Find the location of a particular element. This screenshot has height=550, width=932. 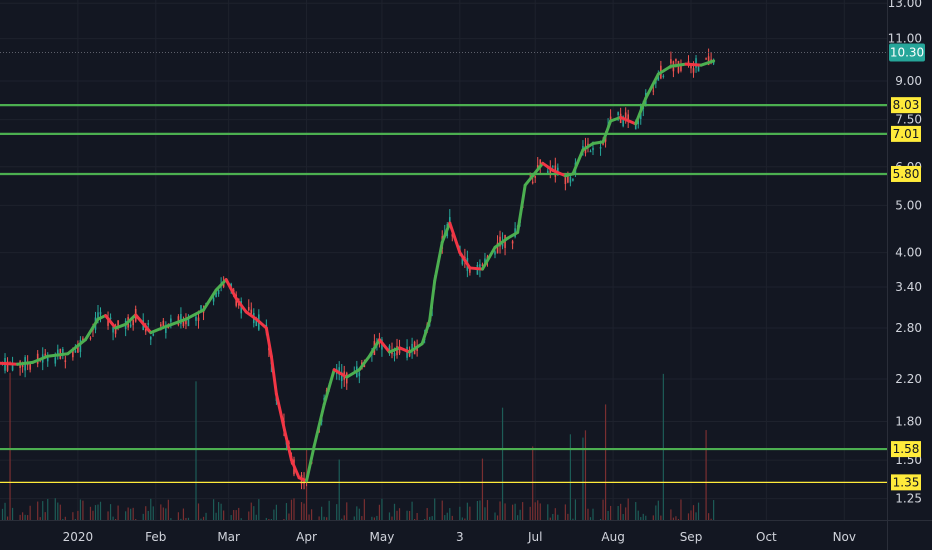

time-axis-ticks: 2020 Feb Mar Apr May 3 Jul Aug Sep Oct Nov is located at coordinates (459, 537).